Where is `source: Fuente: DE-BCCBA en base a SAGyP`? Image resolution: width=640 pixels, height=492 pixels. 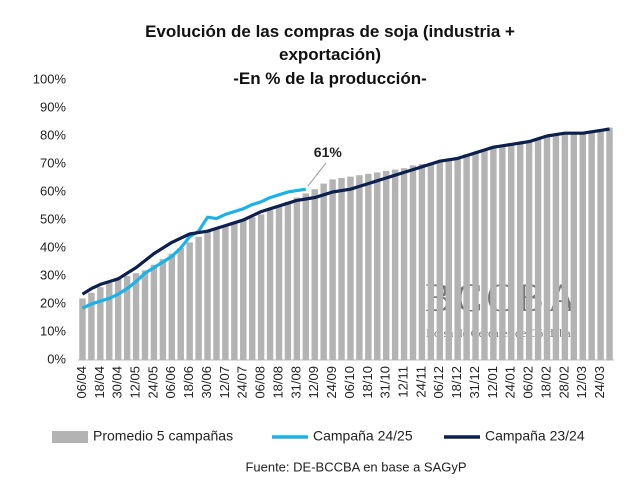
source: Fuente: DE-BCCBA en base a SAGyP is located at coordinates (355, 466).